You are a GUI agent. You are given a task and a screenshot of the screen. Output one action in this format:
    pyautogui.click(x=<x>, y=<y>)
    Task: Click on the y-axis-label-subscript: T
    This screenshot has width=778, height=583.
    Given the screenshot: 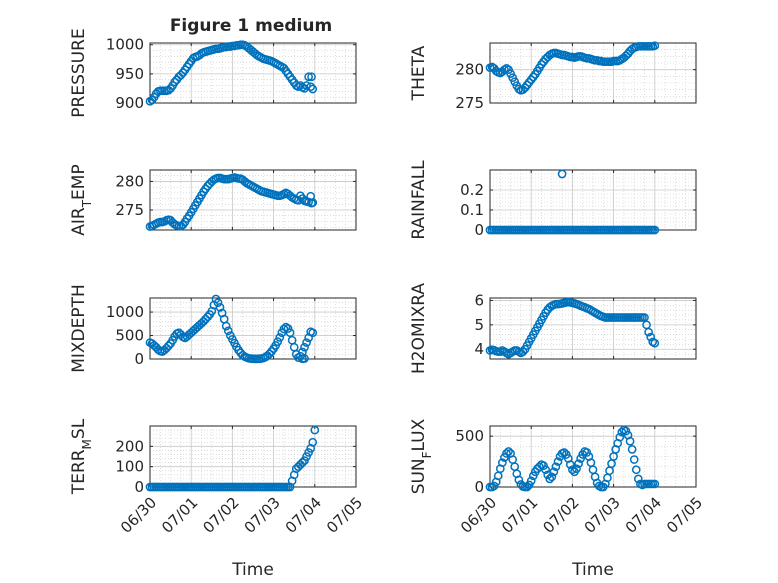 What is the action you would take?
    pyautogui.click(x=87, y=203)
    